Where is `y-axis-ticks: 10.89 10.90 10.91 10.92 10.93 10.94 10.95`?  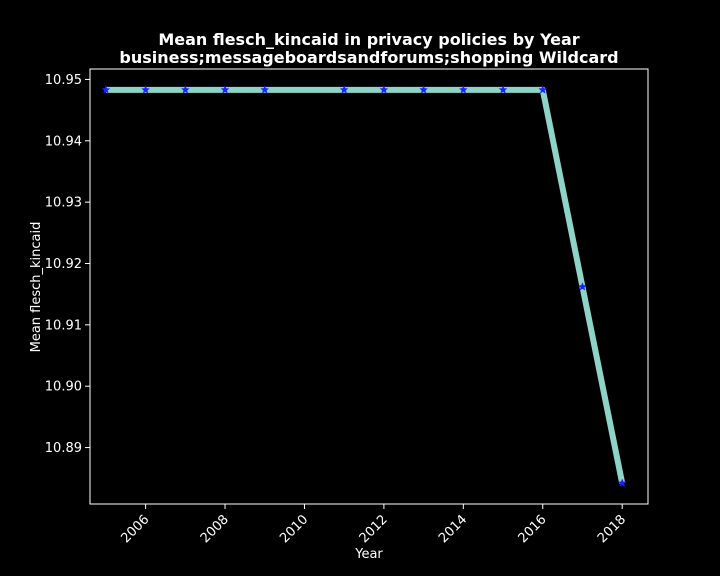 y-axis-ticks: 10.89 10.90 10.91 10.92 10.93 10.94 10.95 is located at coordinates (67, 264).